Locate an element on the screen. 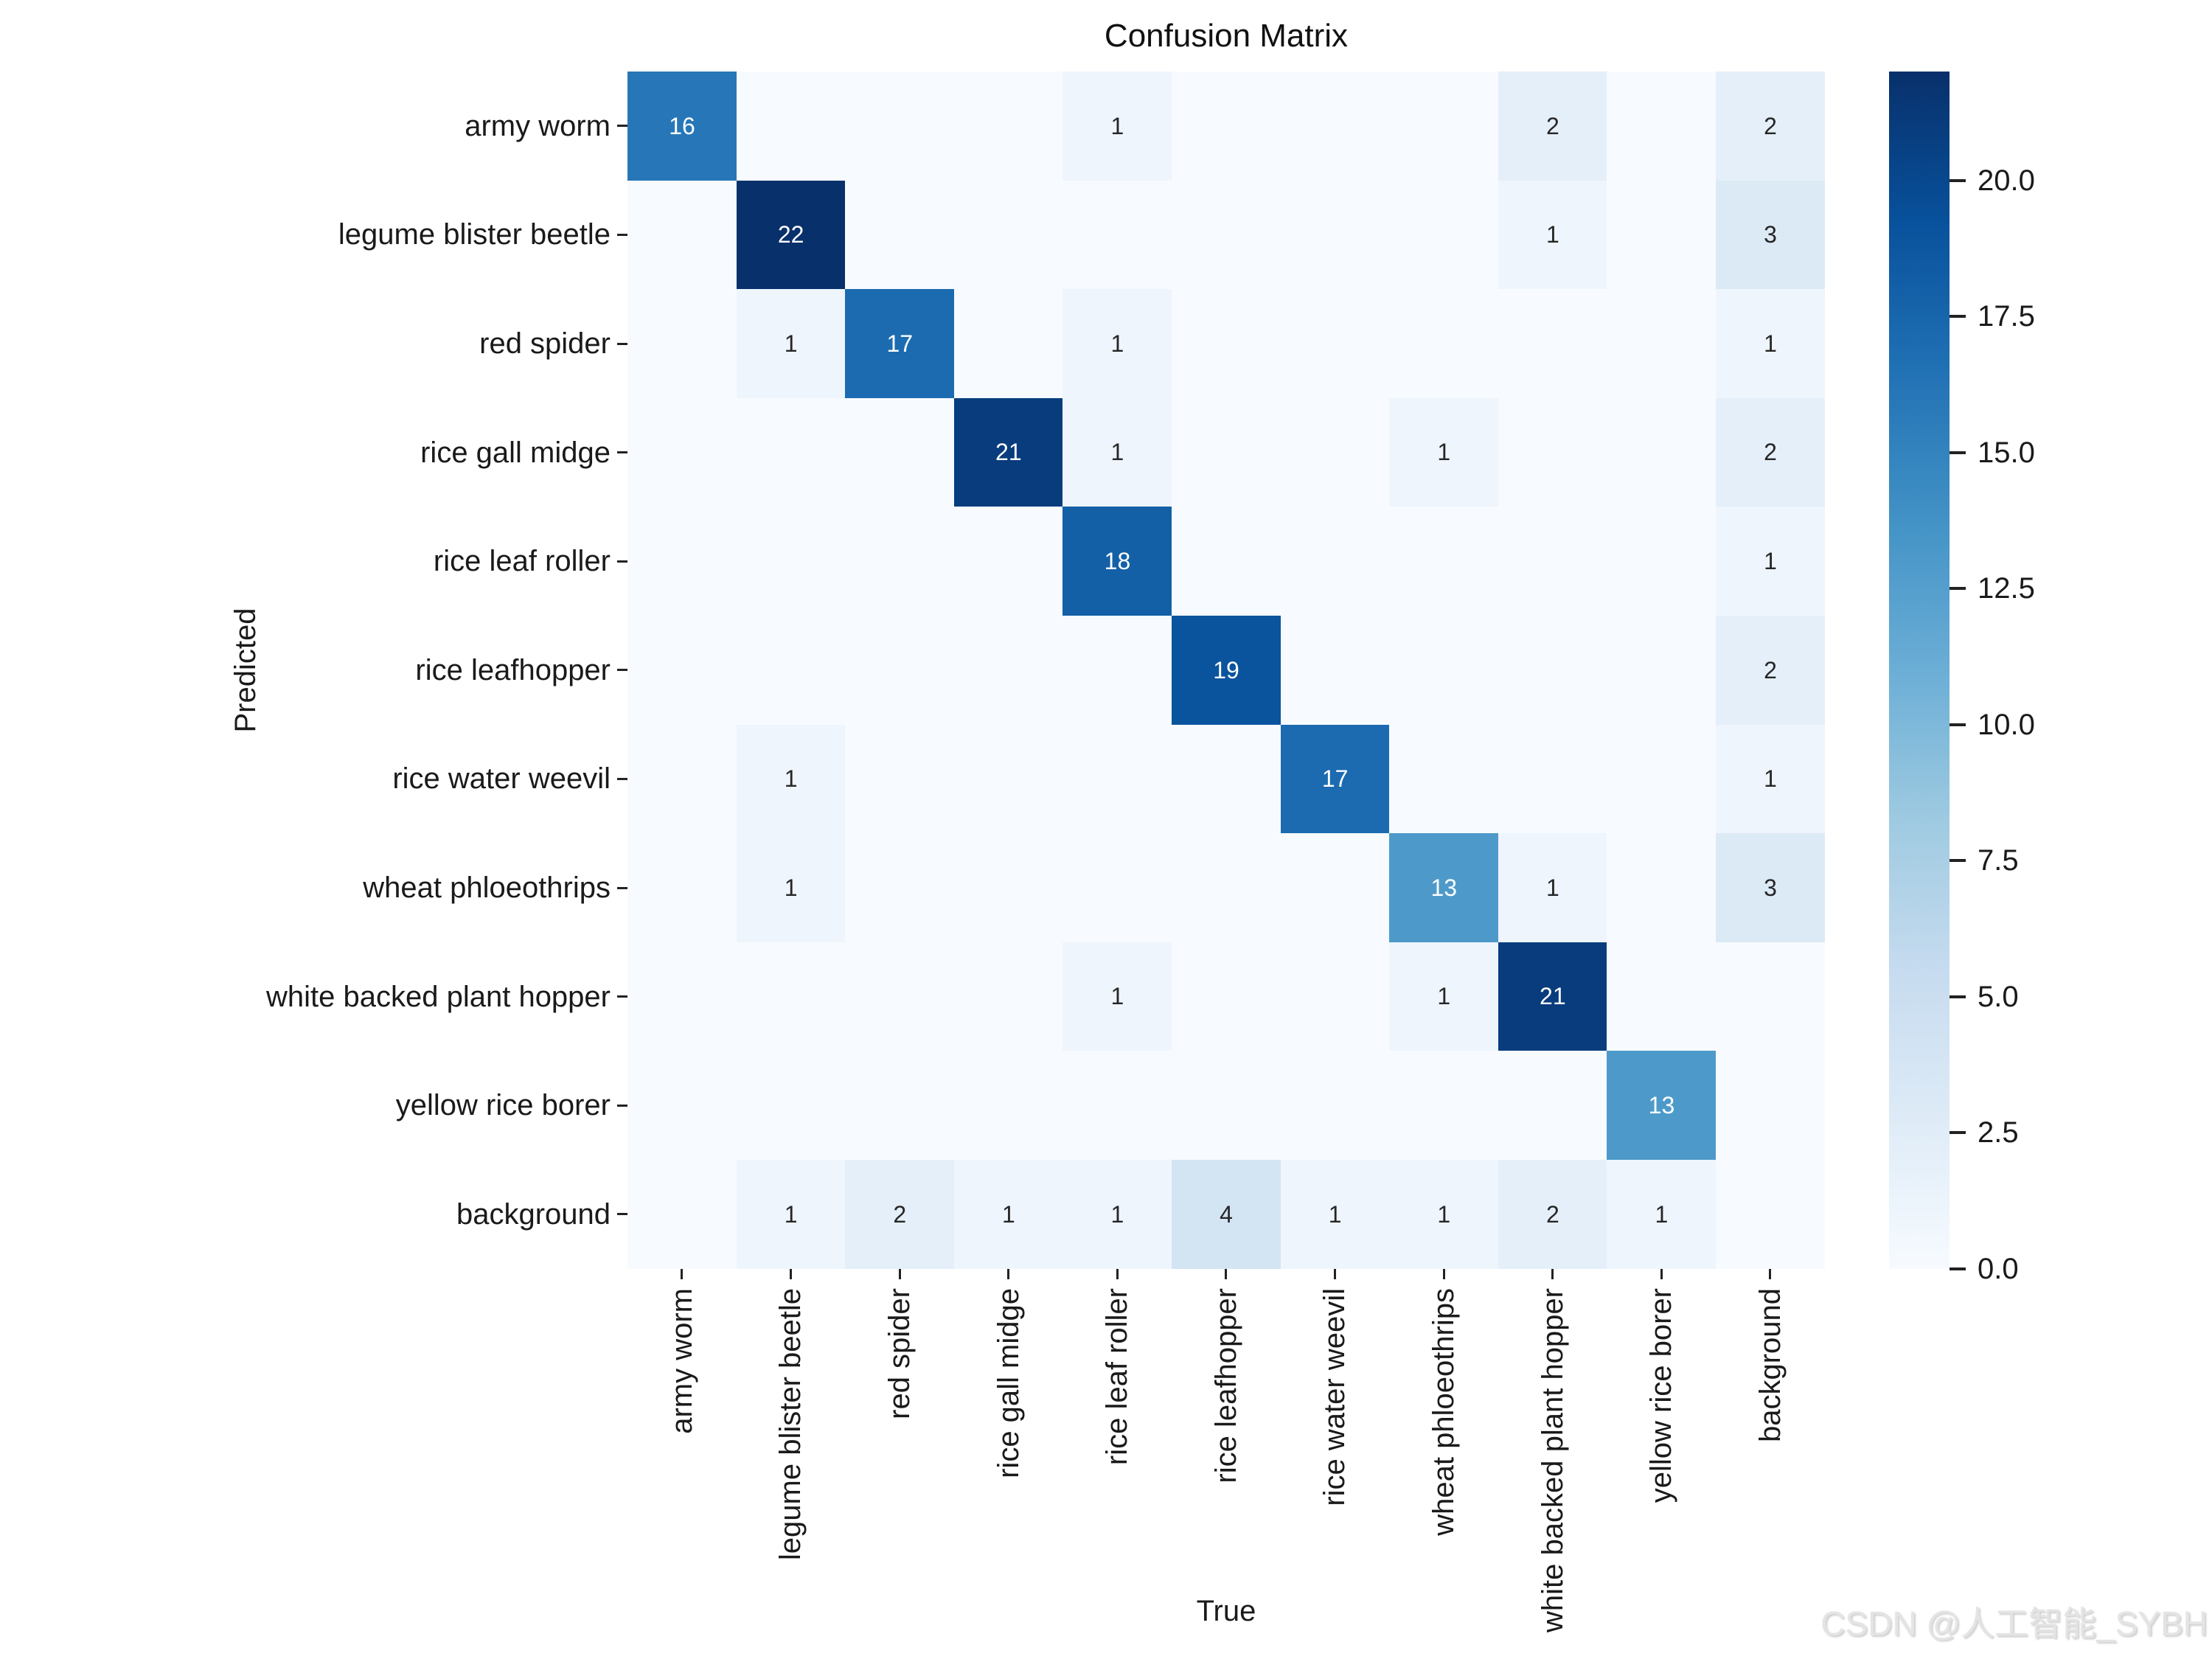 Image resolution: width=2212 pixels, height=1659 pixels. colorbar-tick-label: 12.5 is located at coordinates (2006, 588).